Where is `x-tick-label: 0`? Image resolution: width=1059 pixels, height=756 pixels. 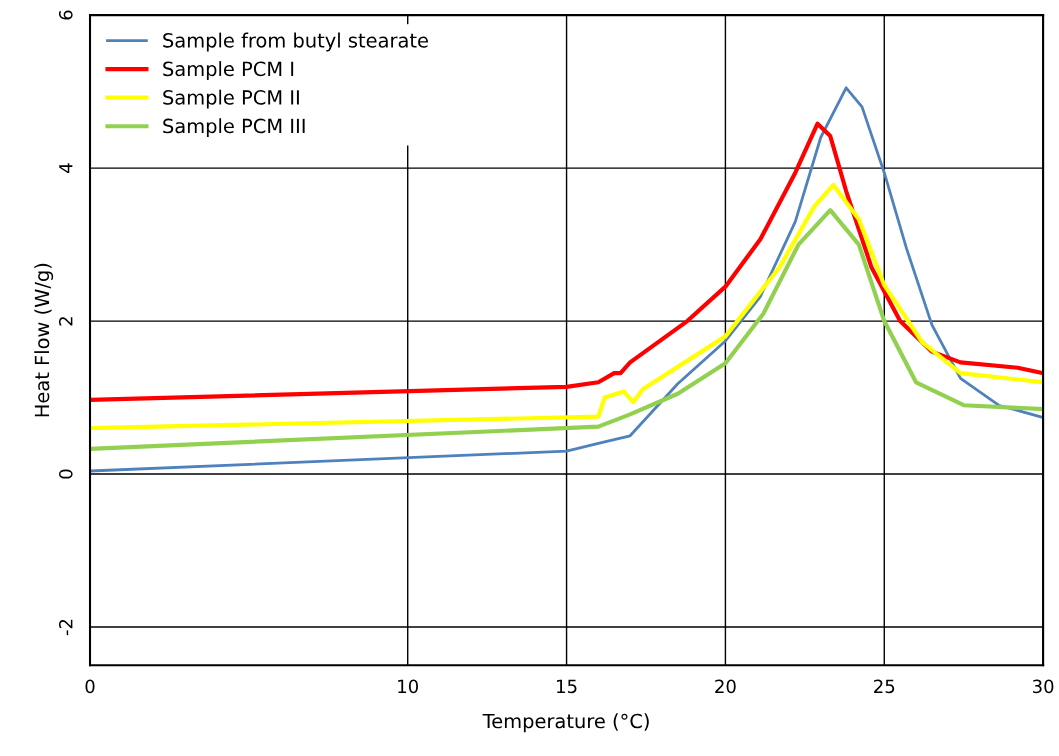
x-tick-label: 0 is located at coordinates (90, 686).